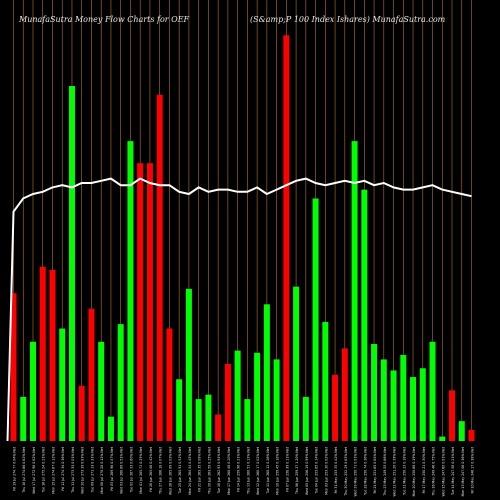 Image resolution: width=500 pixels, height=500 pixels. What do you see at coordinates (365, 471) in the screenshot?
I see `x-tick-label: Tue 28 May 250.74 0.36% Net` at bounding box center [365, 471].